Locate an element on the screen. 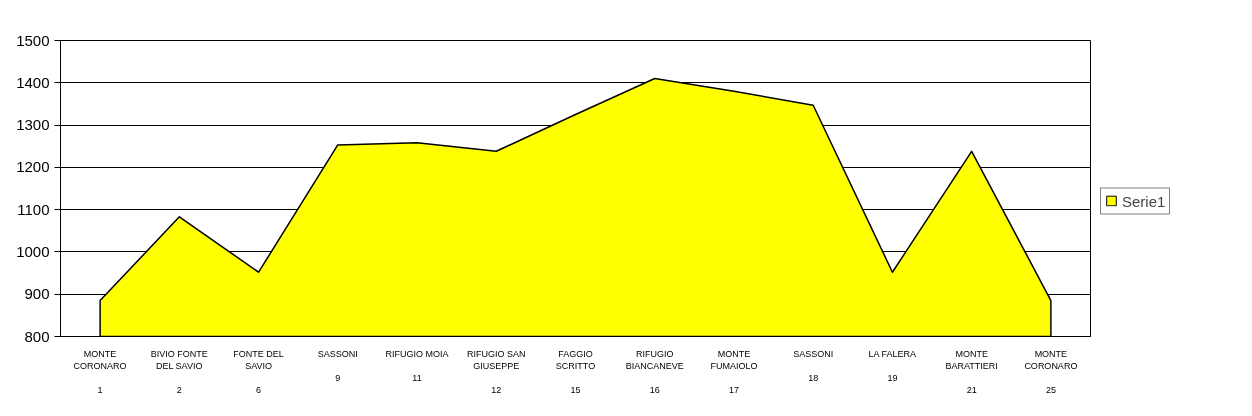  category-label: LA FALERA 19 is located at coordinates (892, 365).